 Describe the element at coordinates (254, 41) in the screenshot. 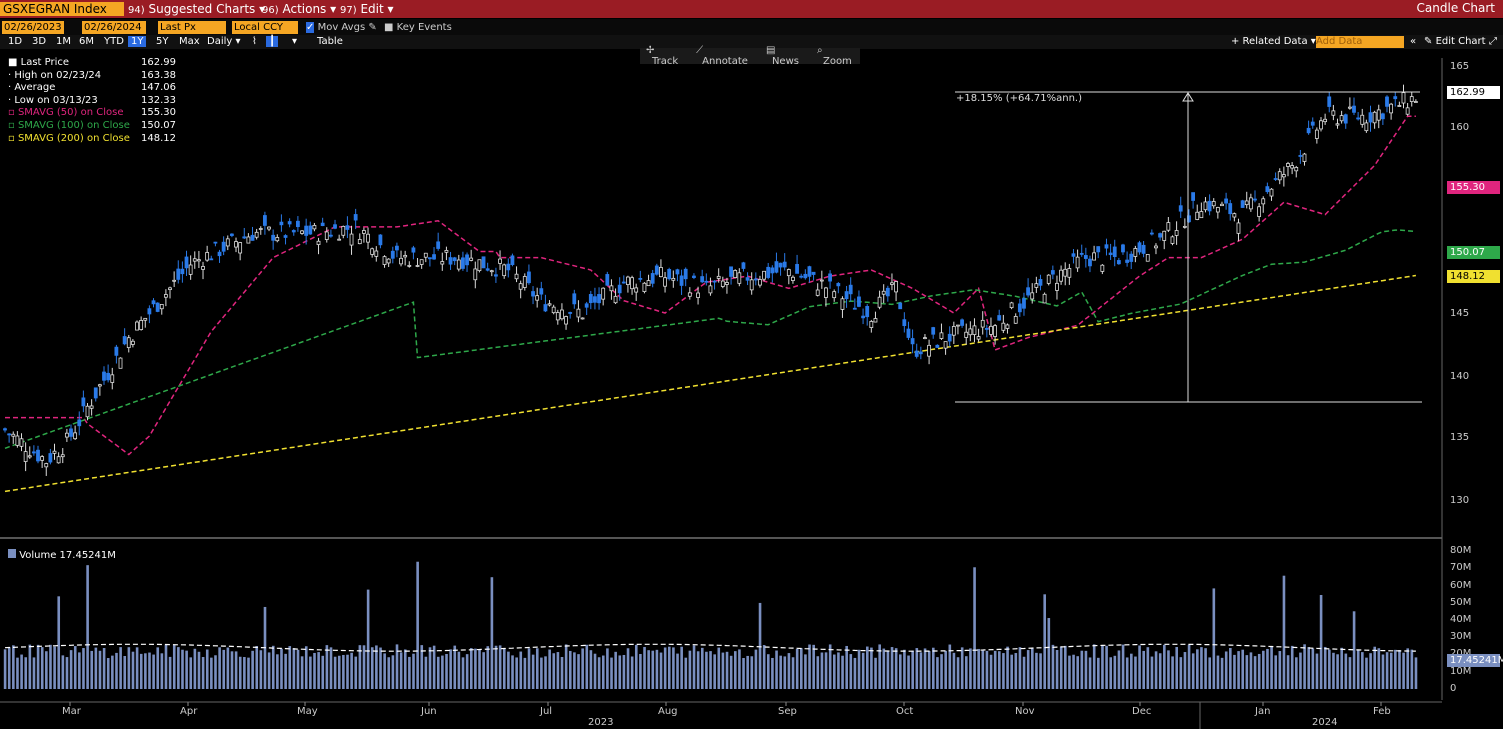

I see `line-chart-icon: ⌇` at that location.